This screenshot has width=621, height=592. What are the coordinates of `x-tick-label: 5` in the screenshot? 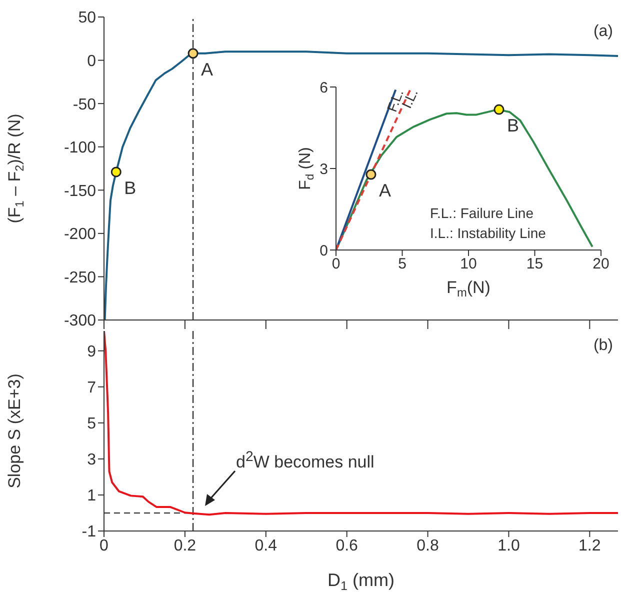 It's located at (402, 264).